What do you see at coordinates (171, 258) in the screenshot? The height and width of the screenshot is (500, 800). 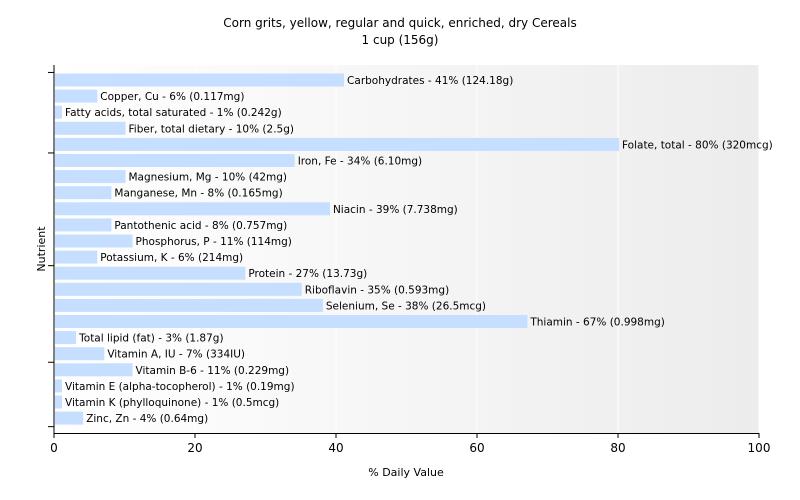 I see `bar-label: Potassium, K - 6% (214mg)` at bounding box center [171, 258].